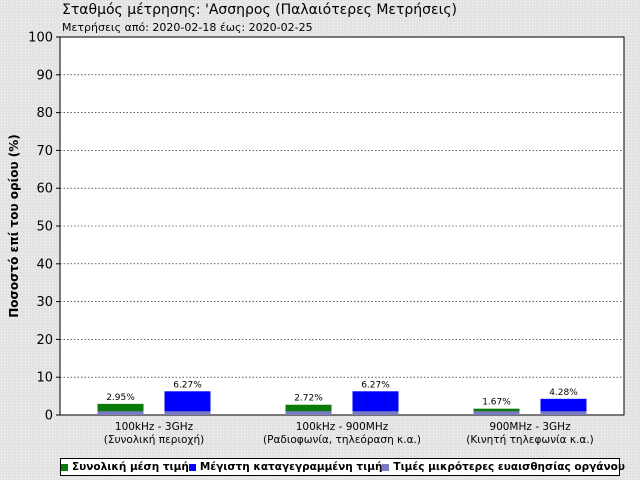 Image resolution: width=640 pixels, height=480 pixels. I want to click on y-tick-label: 40, so click(44, 264).